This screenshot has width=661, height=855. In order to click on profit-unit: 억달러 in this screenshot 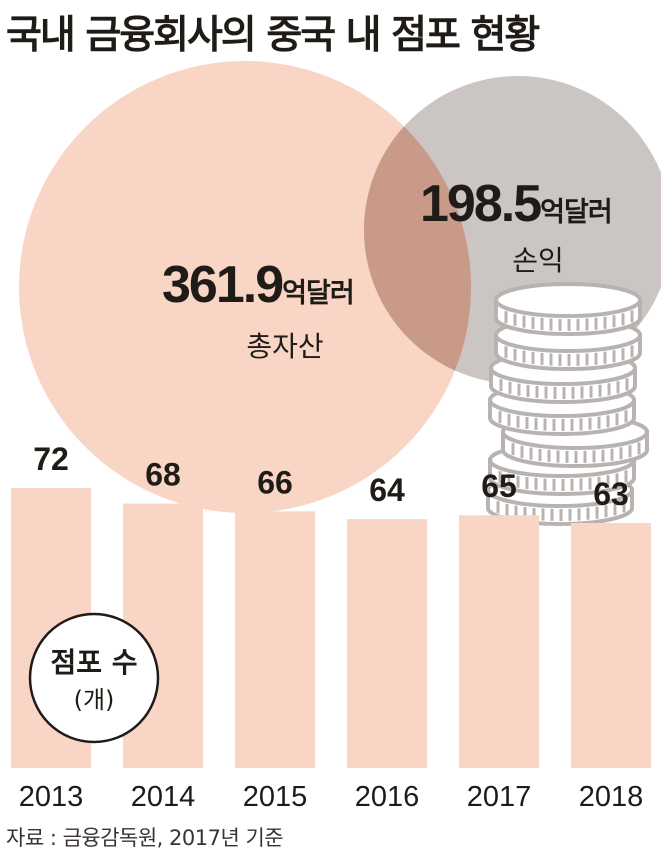, I will do `click(576, 212)`.